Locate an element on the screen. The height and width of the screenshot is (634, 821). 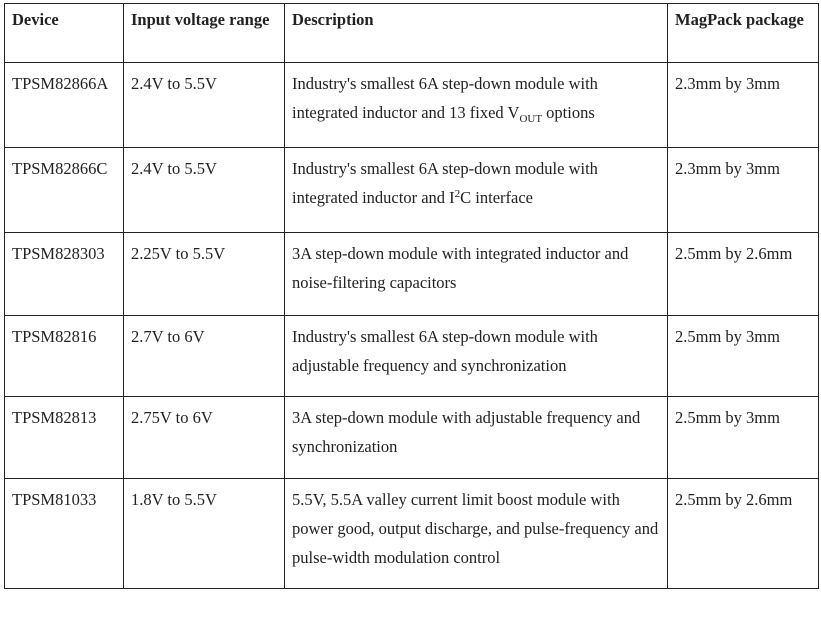
device-cell: TPSM81033 is located at coordinates (64, 533).